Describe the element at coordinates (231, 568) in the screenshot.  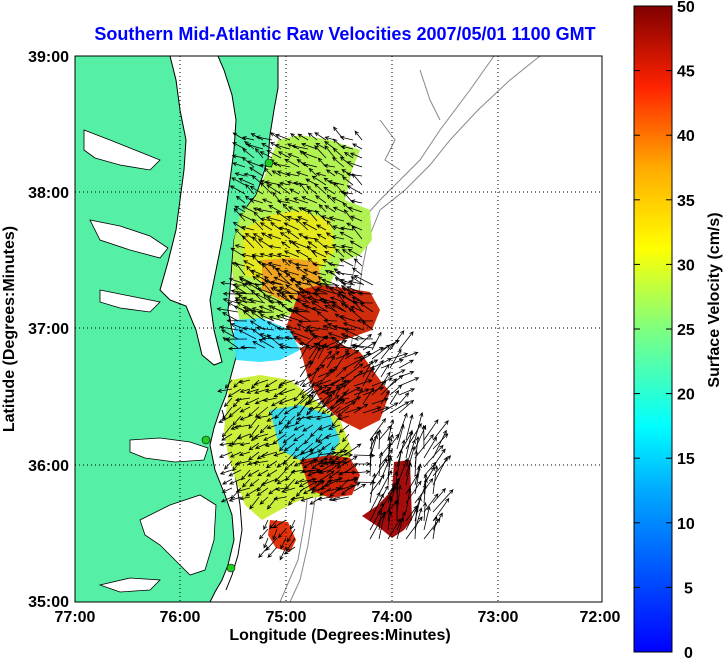
I see `station-marker` at that location.